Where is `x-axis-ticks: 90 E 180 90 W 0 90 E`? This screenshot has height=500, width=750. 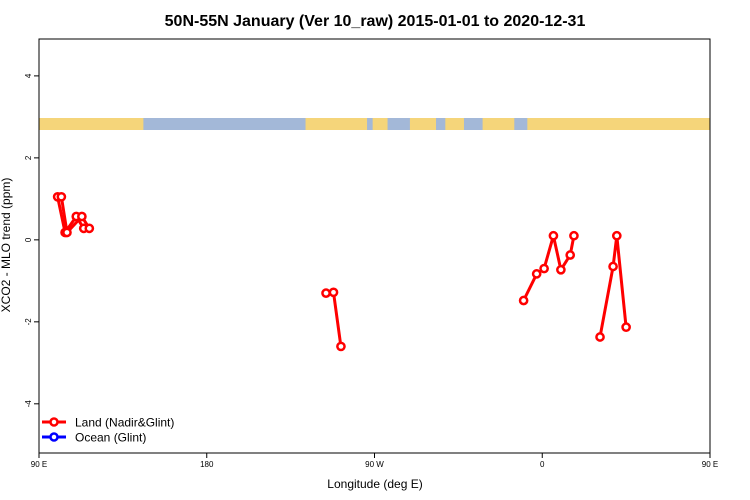 x-axis-ticks: 90 E 180 90 W 0 90 E is located at coordinates (374, 461).